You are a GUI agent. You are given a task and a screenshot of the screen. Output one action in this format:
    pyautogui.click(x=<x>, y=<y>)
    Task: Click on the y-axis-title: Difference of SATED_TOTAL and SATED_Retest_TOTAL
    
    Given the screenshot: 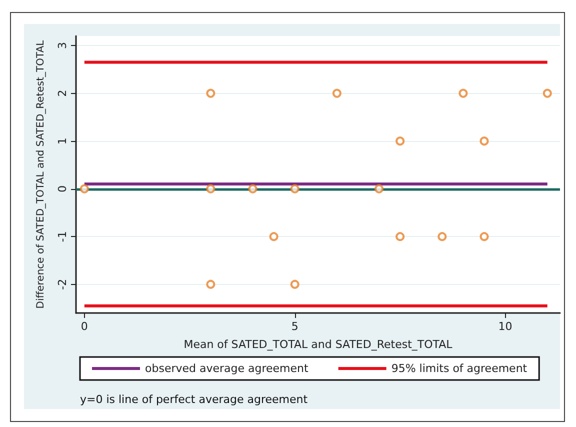 What is the action you would take?
    pyautogui.click(x=41, y=174)
    